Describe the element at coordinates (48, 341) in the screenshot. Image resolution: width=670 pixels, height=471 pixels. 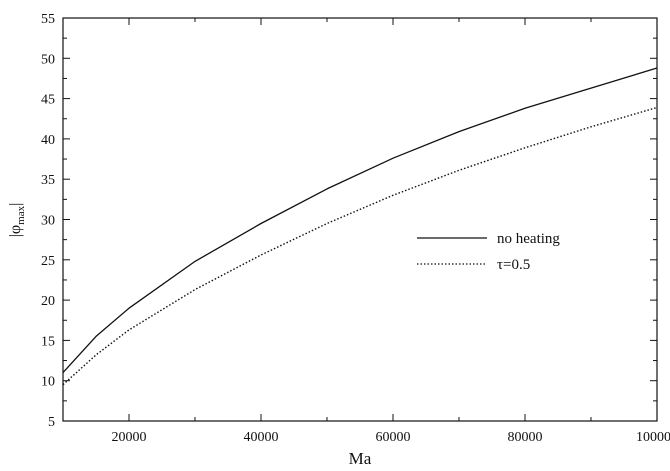
I see `y-tick-label: 15` at that location.